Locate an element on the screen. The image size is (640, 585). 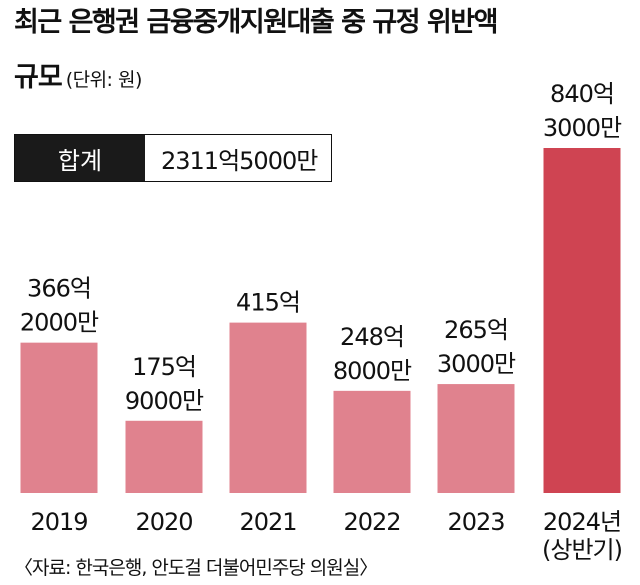
category-label-2: 2021 is located at coordinates (267, 522).